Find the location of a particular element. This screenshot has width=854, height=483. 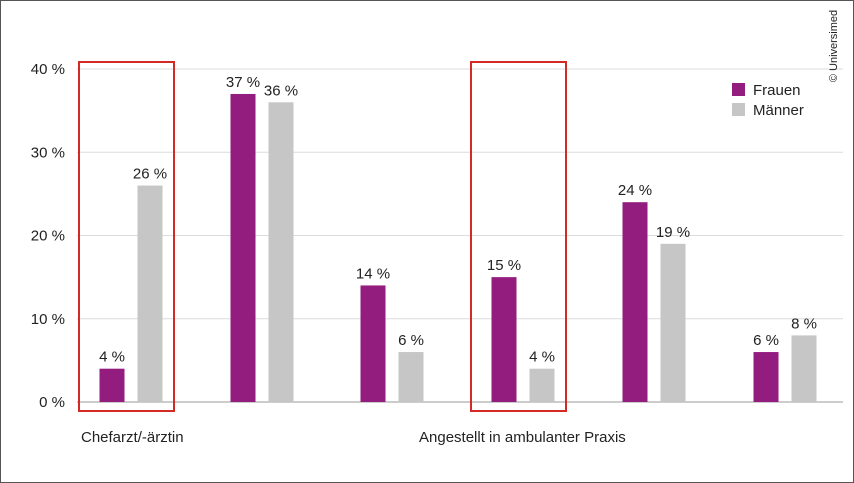

y-tick-label: 20 % is located at coordinates (48, 236).